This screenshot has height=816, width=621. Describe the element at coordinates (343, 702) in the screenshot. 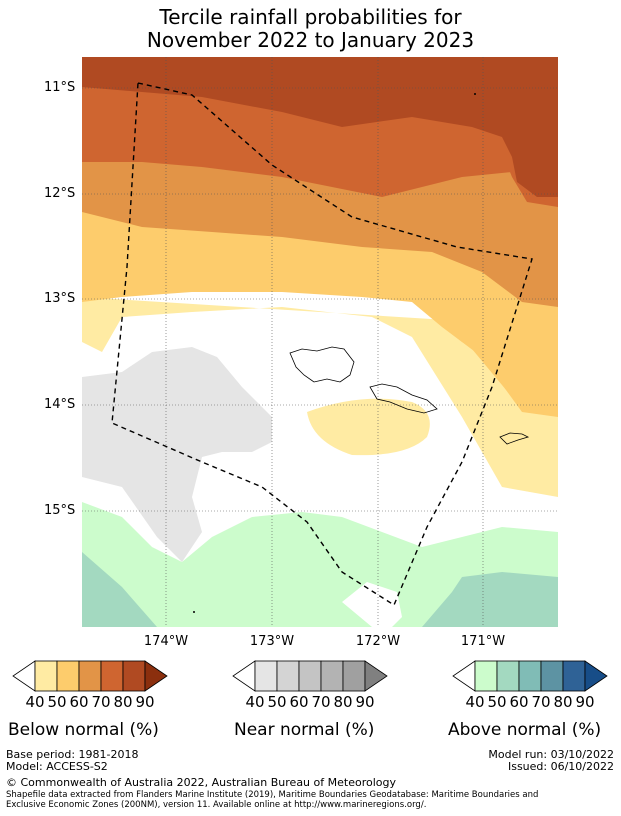

I see `tick-near-80: 80` at that location.